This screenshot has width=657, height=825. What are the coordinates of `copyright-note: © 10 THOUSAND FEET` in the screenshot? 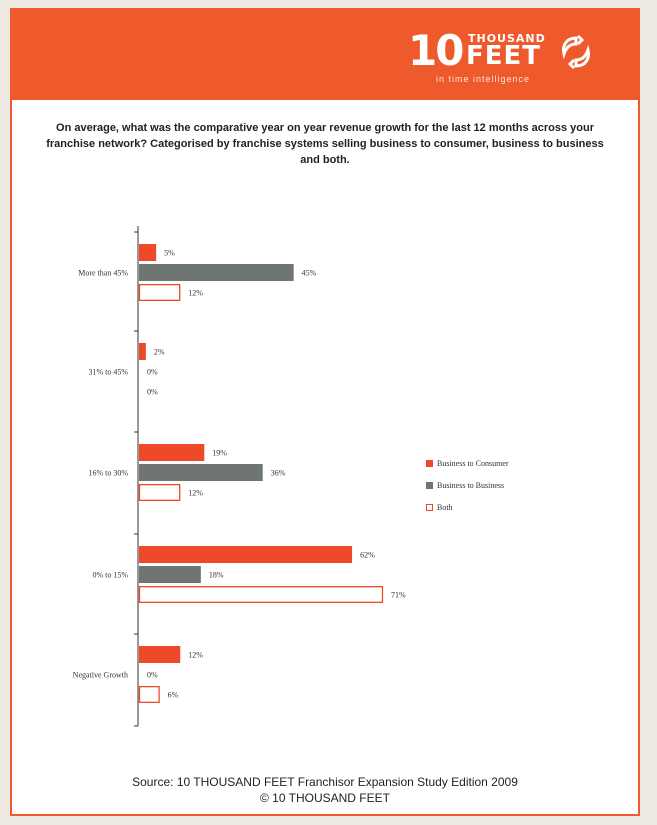 It's located at (325, 798).